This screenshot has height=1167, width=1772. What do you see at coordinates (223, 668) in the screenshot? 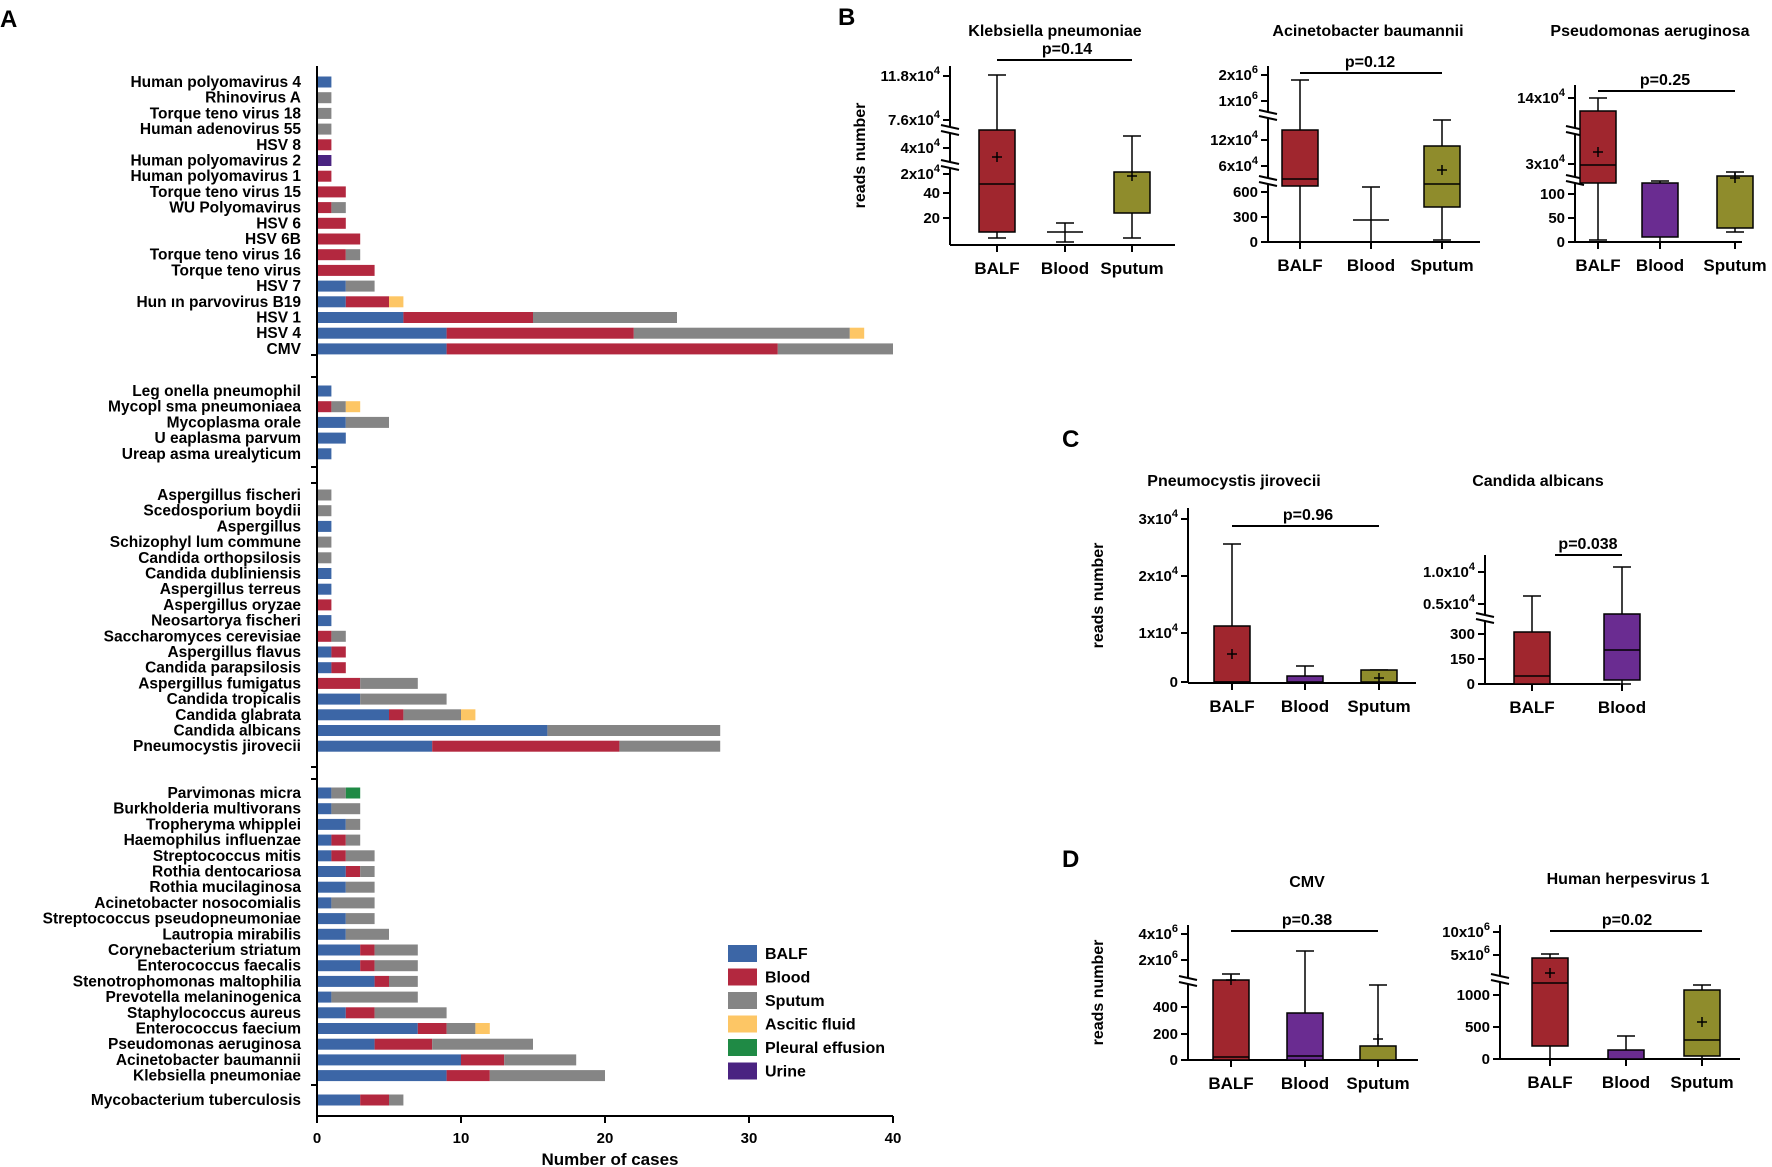
I see `category-label: Candida parapsilosis` at bounding box center [223, 668].